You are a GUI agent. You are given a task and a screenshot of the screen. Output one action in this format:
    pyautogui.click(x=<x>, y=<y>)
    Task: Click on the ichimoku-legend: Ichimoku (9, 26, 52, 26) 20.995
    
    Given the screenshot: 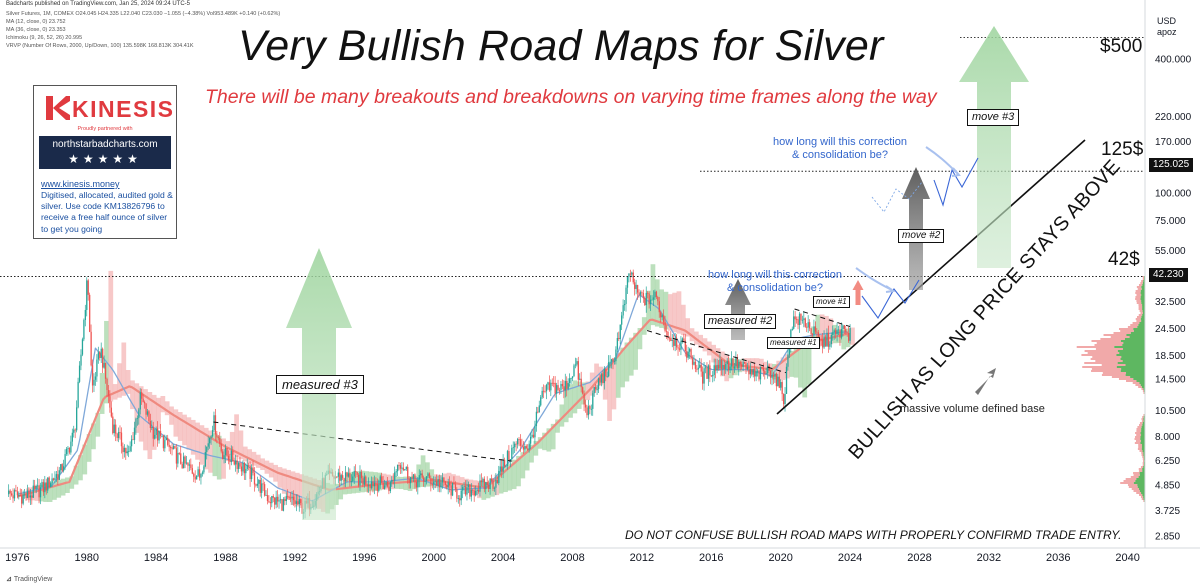 What is the action you would take?
    pyautogui.click(x=44, y=38)
    